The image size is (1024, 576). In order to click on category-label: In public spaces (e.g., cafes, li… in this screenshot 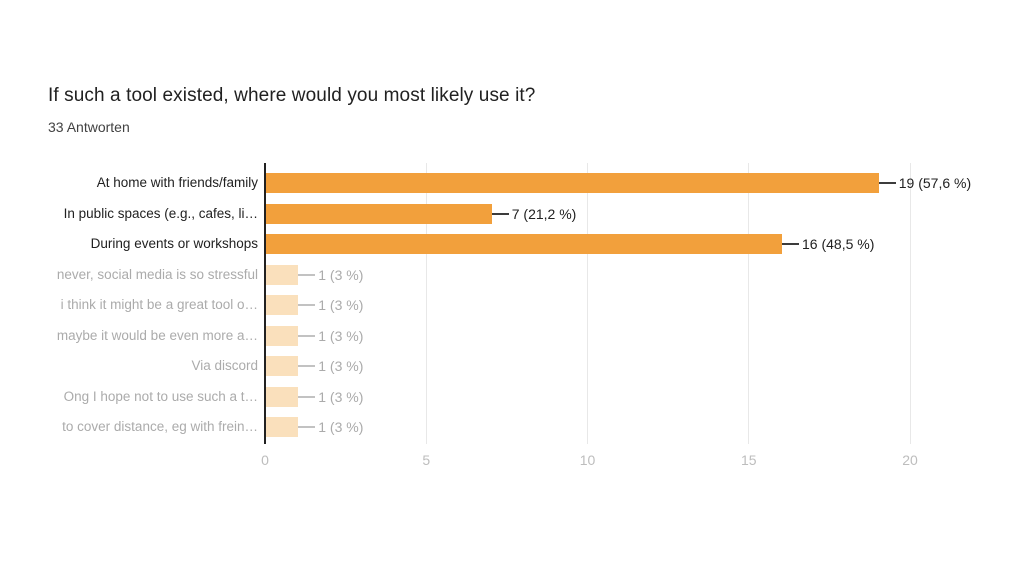, I will do `click(160, 213)`.